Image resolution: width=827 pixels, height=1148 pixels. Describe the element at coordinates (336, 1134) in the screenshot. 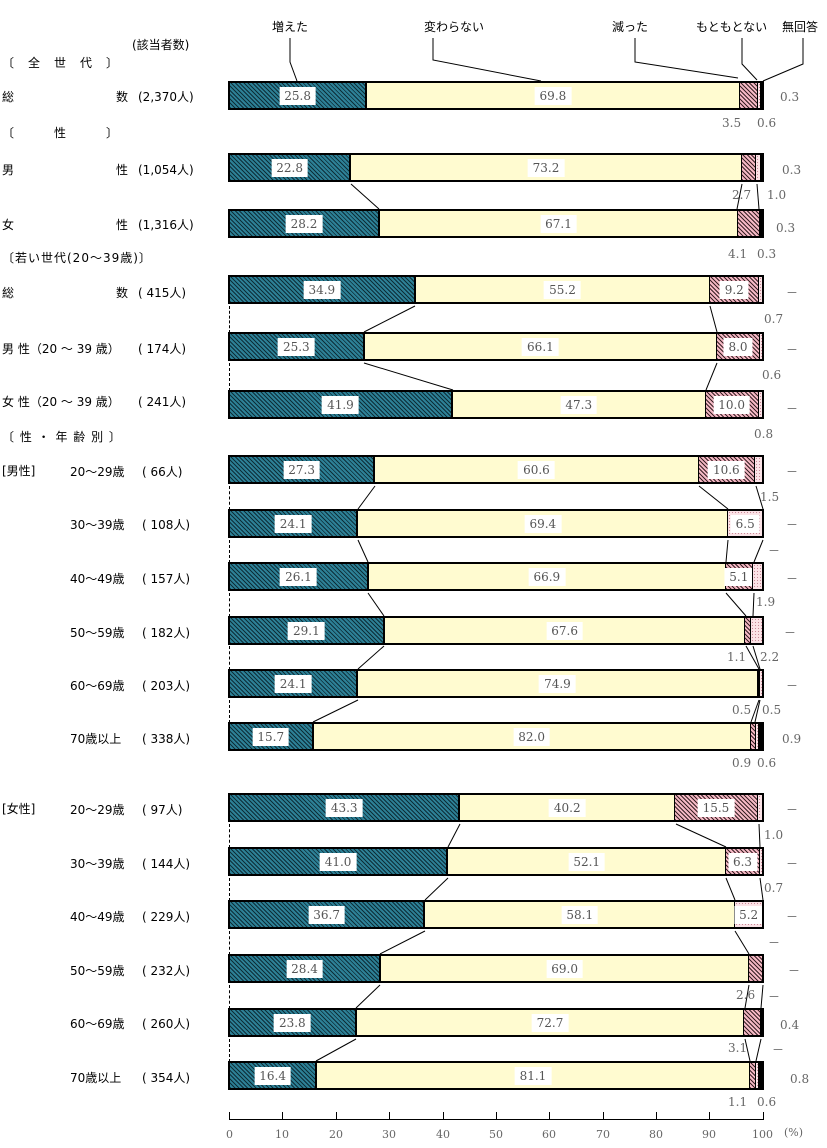

I see `tick-label: 20` at that location.